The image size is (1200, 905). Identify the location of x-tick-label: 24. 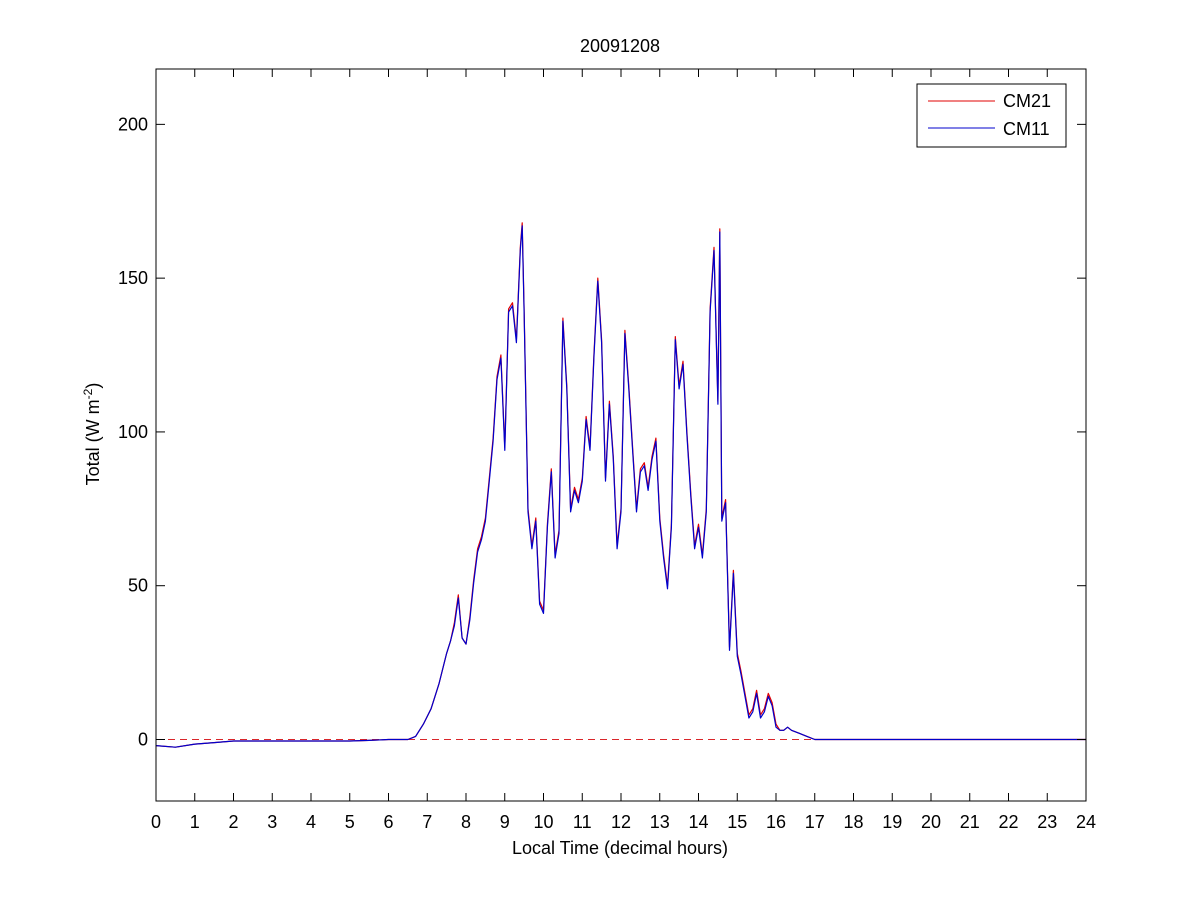
(1086, 822).